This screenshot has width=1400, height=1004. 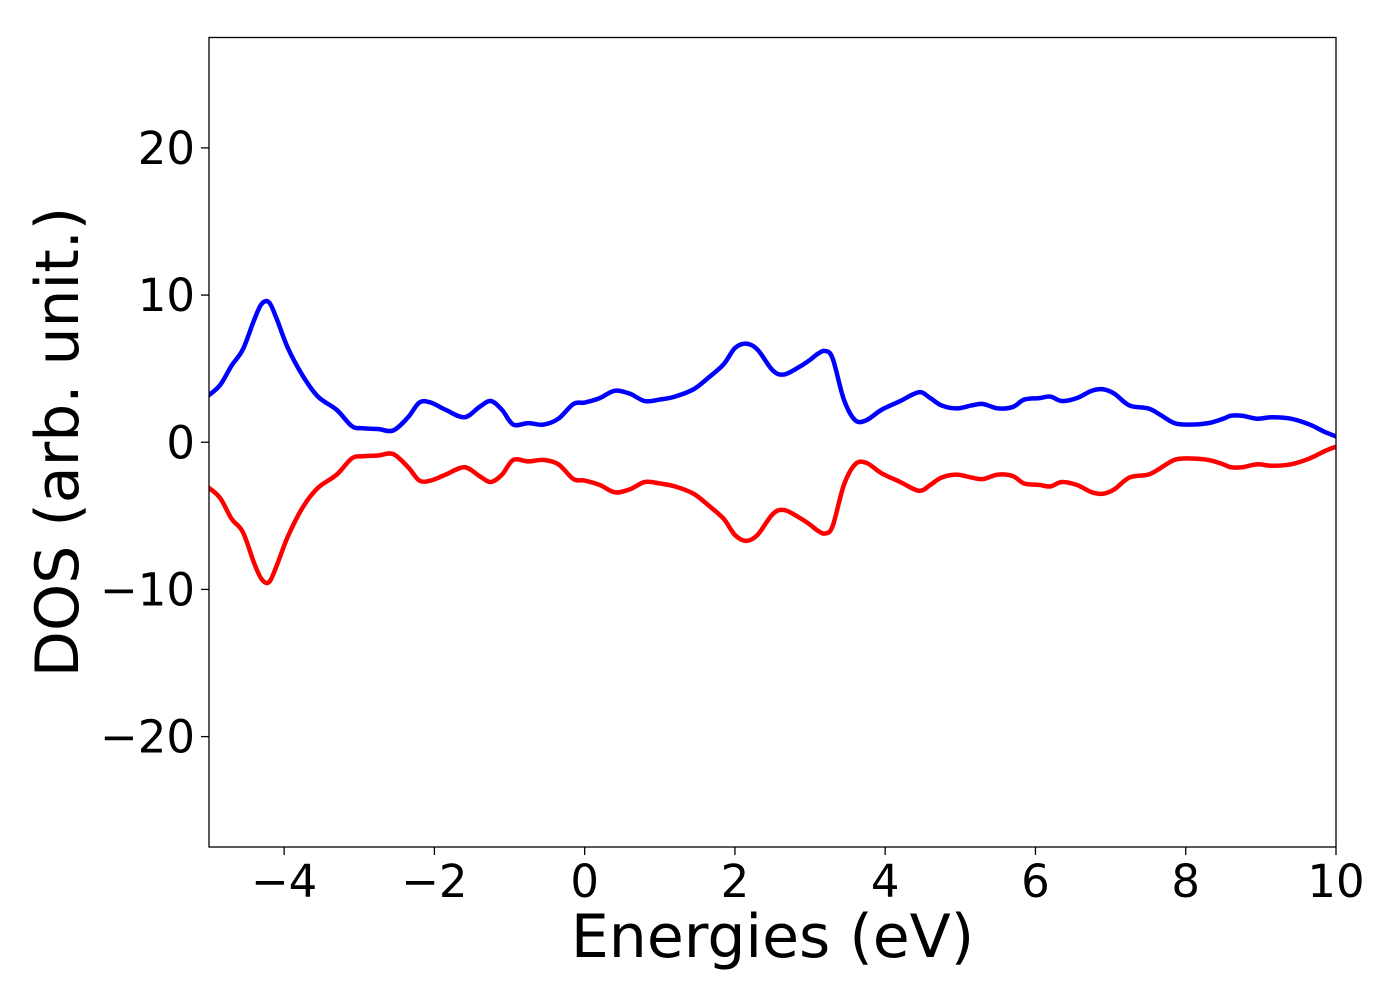 What do you see at coordinates (434, 881) in the screenshot?
I see `x-tick-label: −2` at bounding box center [434, 881].